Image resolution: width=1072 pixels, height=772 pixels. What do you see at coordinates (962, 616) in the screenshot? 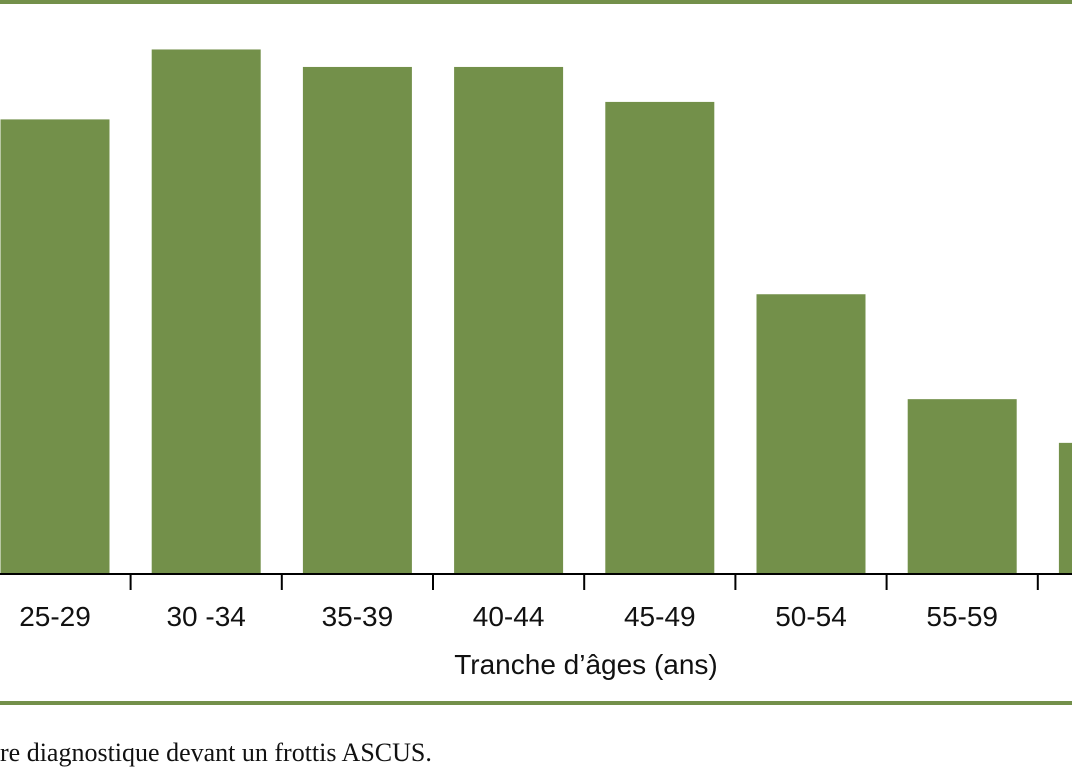
I see `x-tick-label-7: 55-59` at bounding box center [962, 616].